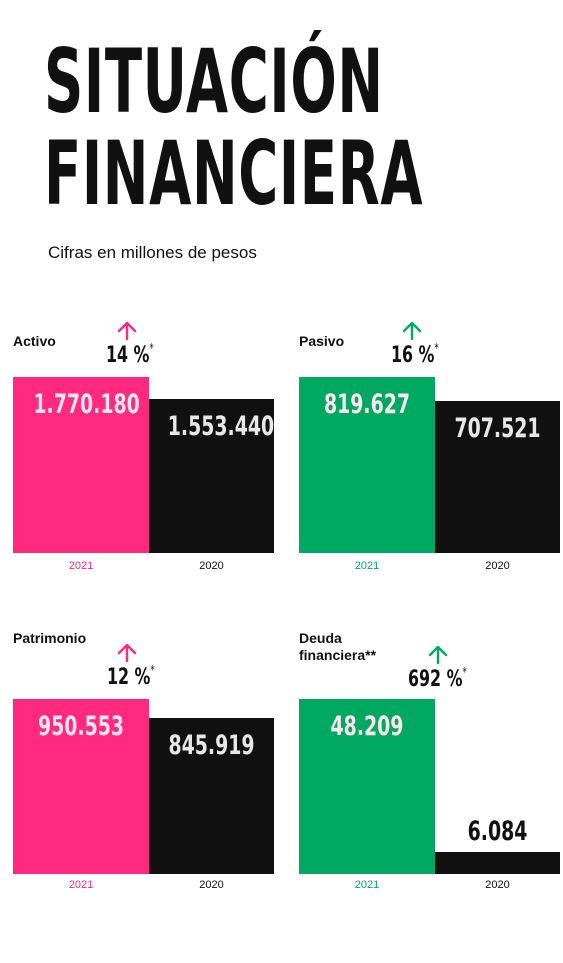 The height and width of the screenshot is (963, 563). Describe the element at coordinates (221, 426) in the screenshot. I see `bar-value-label: 1.553.440` at that location.